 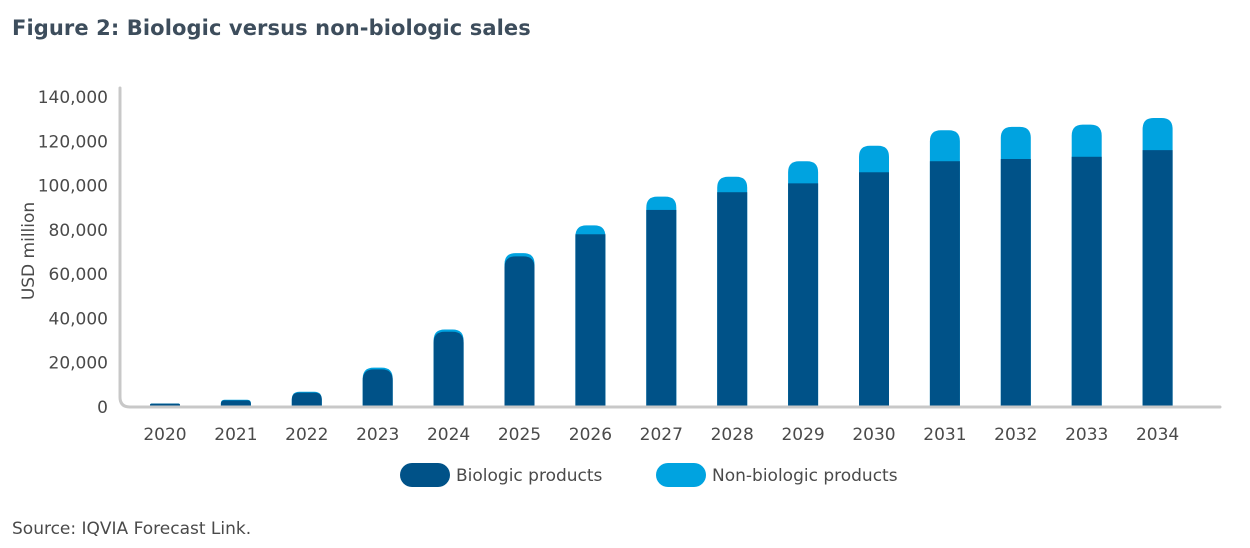 What do you see at coordinates (78, 275) in the screenshot?
I see `y-tick-label: 60,000` at bounding box center [78, 275].